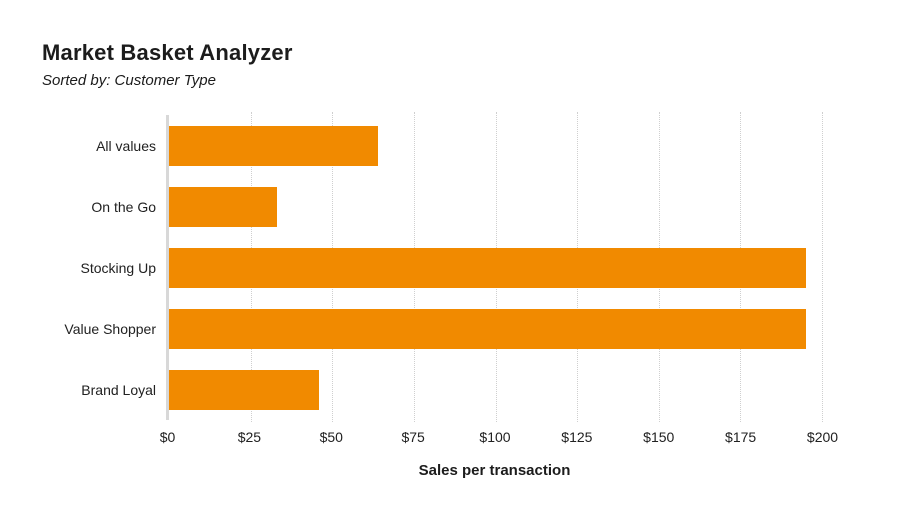 This screenshot has width=924, height=520. What do you see at coordinates (494, 470) in the screenshot?
I see `x-axis-title: Sales per transaction` at bounding box center [494, 470].